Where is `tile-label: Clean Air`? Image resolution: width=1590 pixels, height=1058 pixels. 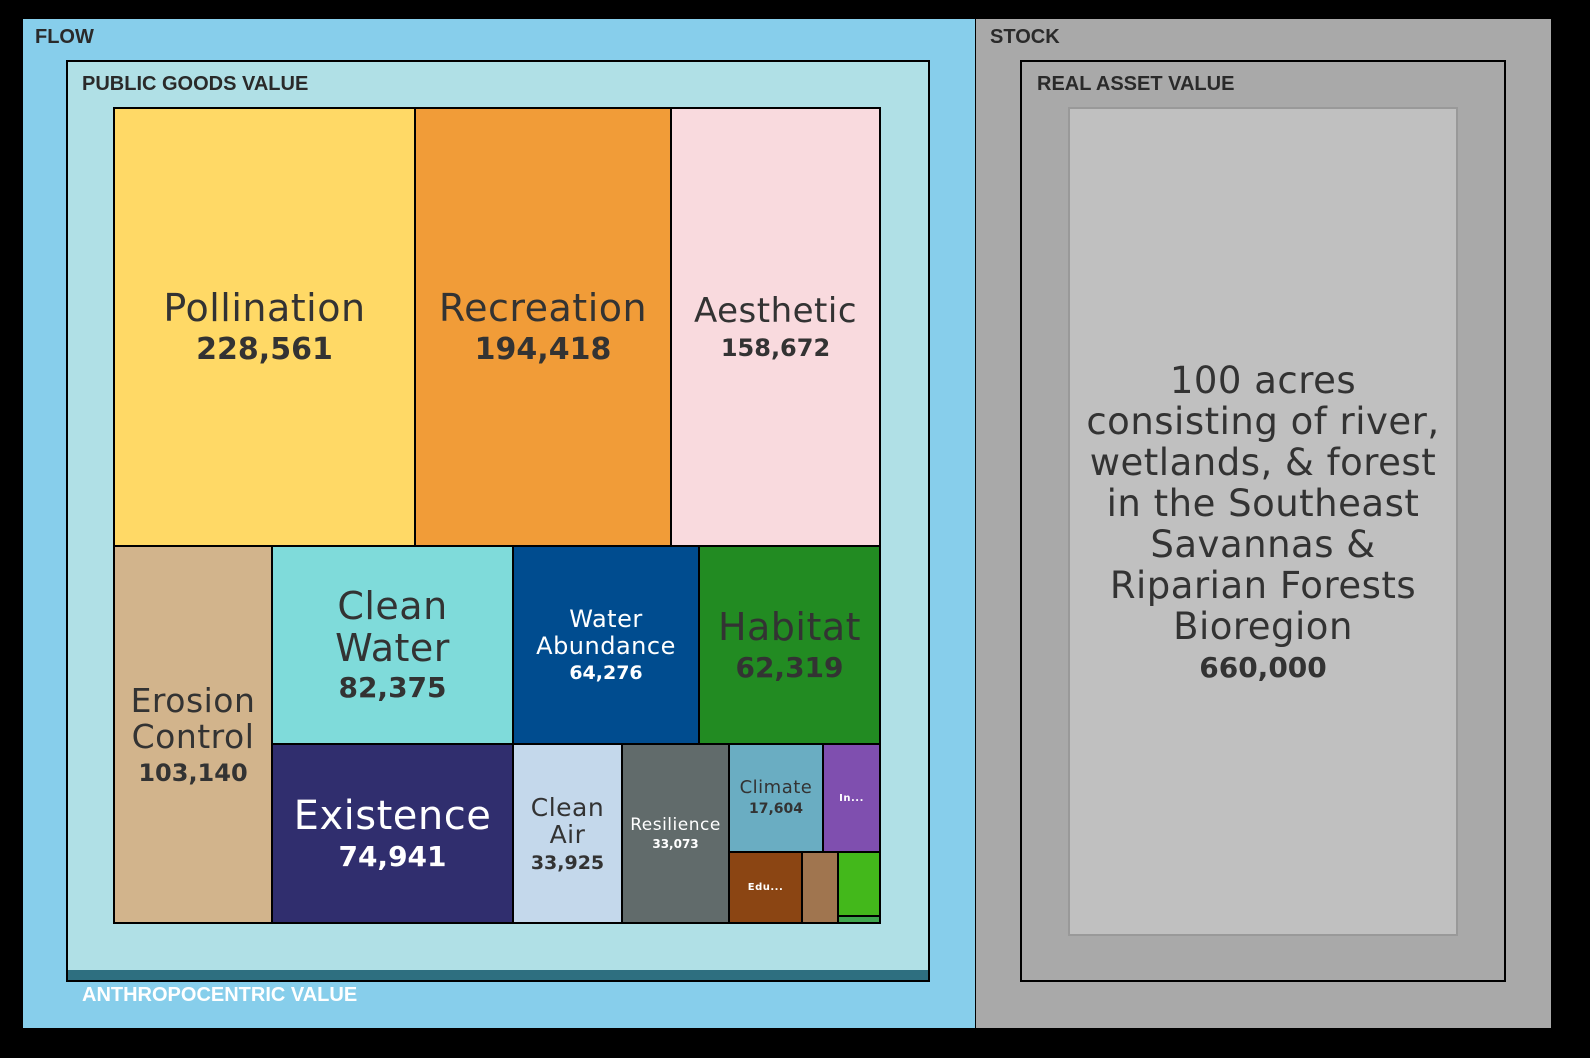 tile-label: Clean Air is located at coordinates (567, 821).